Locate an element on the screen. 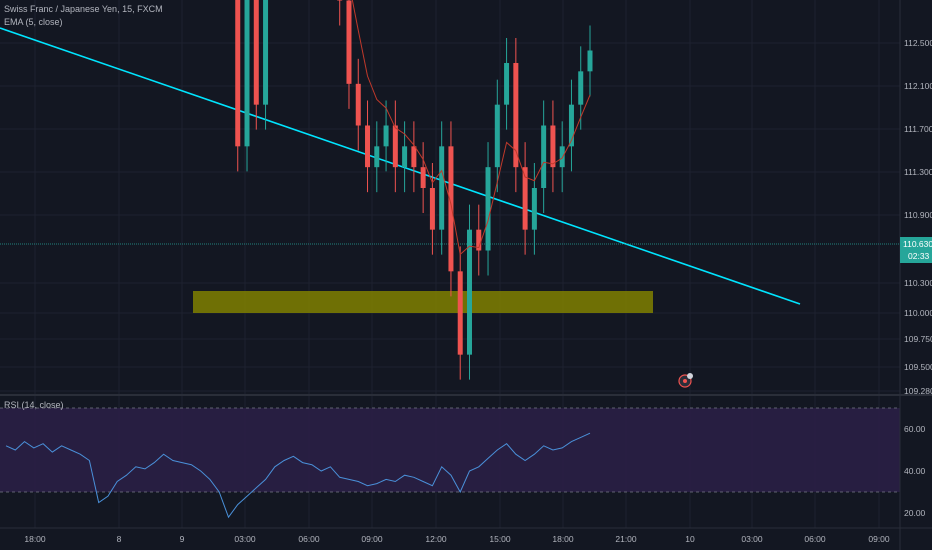 The image size is (932, 550). time-tick: 21:00 is located at coordinates (626, 539).